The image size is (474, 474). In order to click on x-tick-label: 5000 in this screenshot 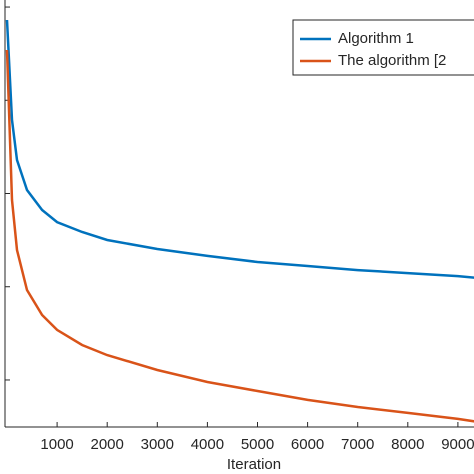, I will do `click(257, 444)`.